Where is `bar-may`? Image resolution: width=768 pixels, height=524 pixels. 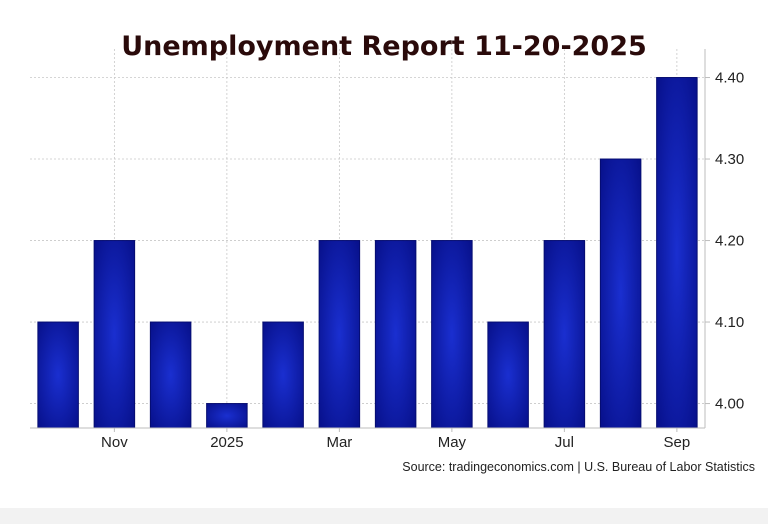 bar-may is located at coordinates (452, 334).